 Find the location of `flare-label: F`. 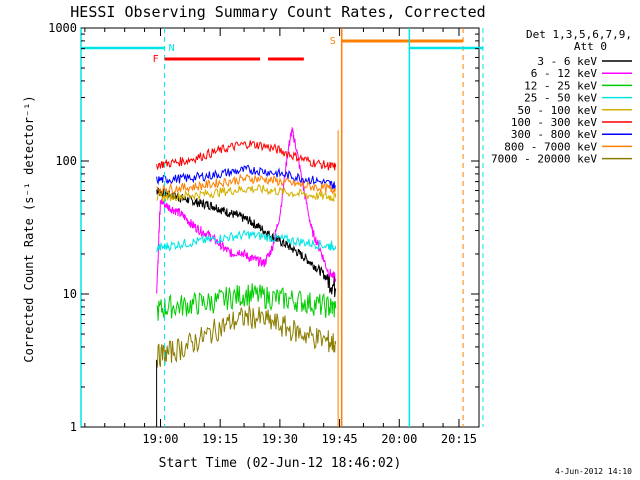

flare-label: F is located at coordinates (156, 59).